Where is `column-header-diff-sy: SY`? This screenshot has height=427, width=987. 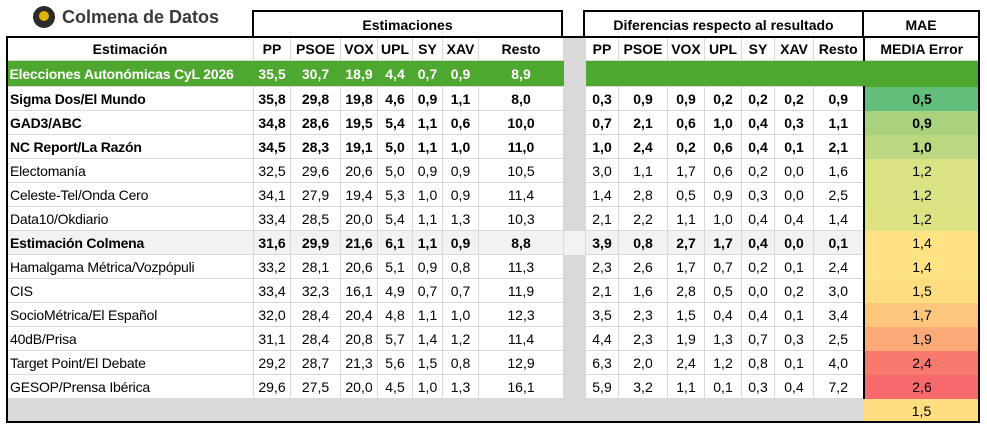 column-header-diff-sy: SY is located at coordinates (758, 48).